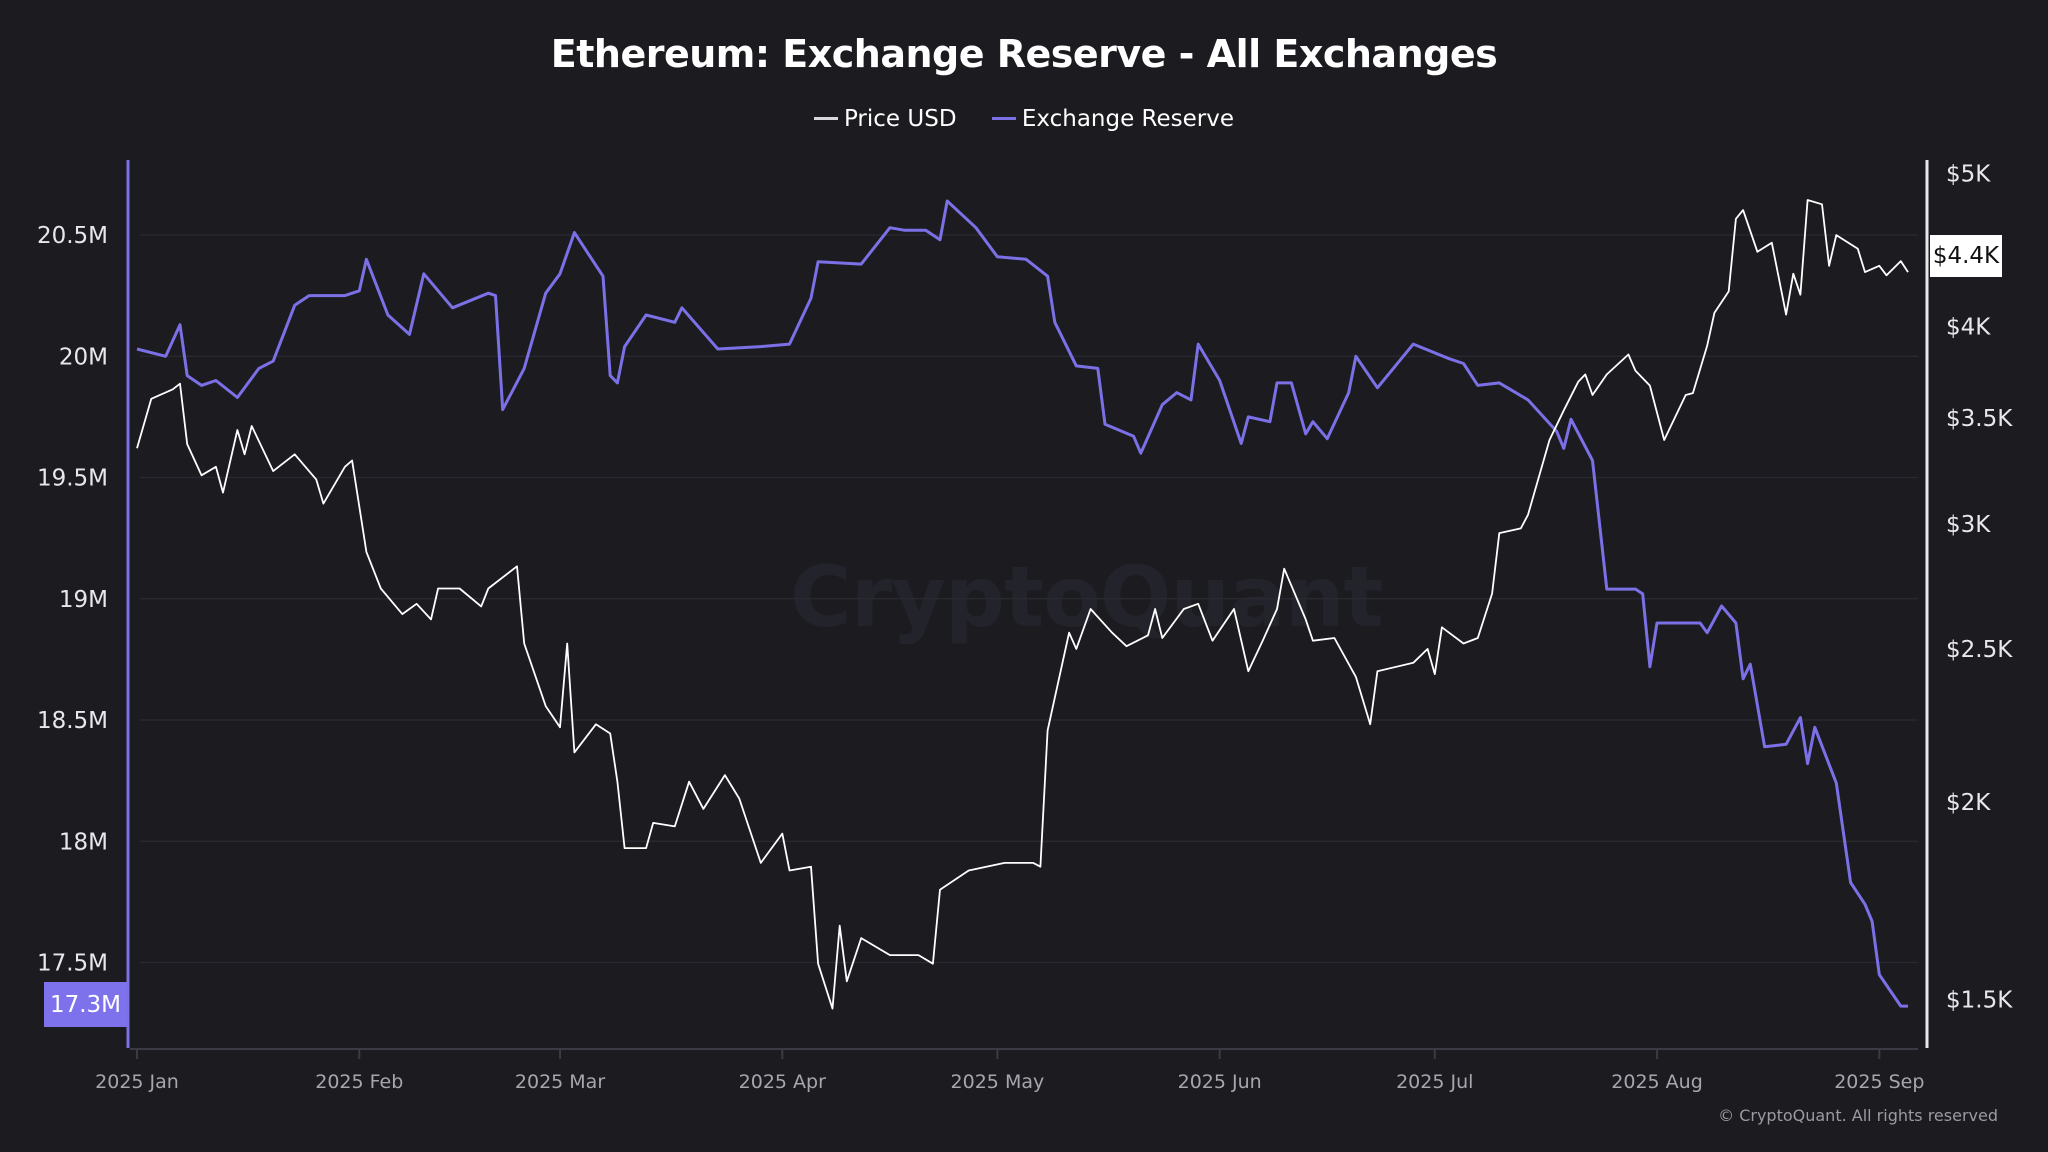  I want to click on left-axis-tick-label: 18M, so click(83, 842).